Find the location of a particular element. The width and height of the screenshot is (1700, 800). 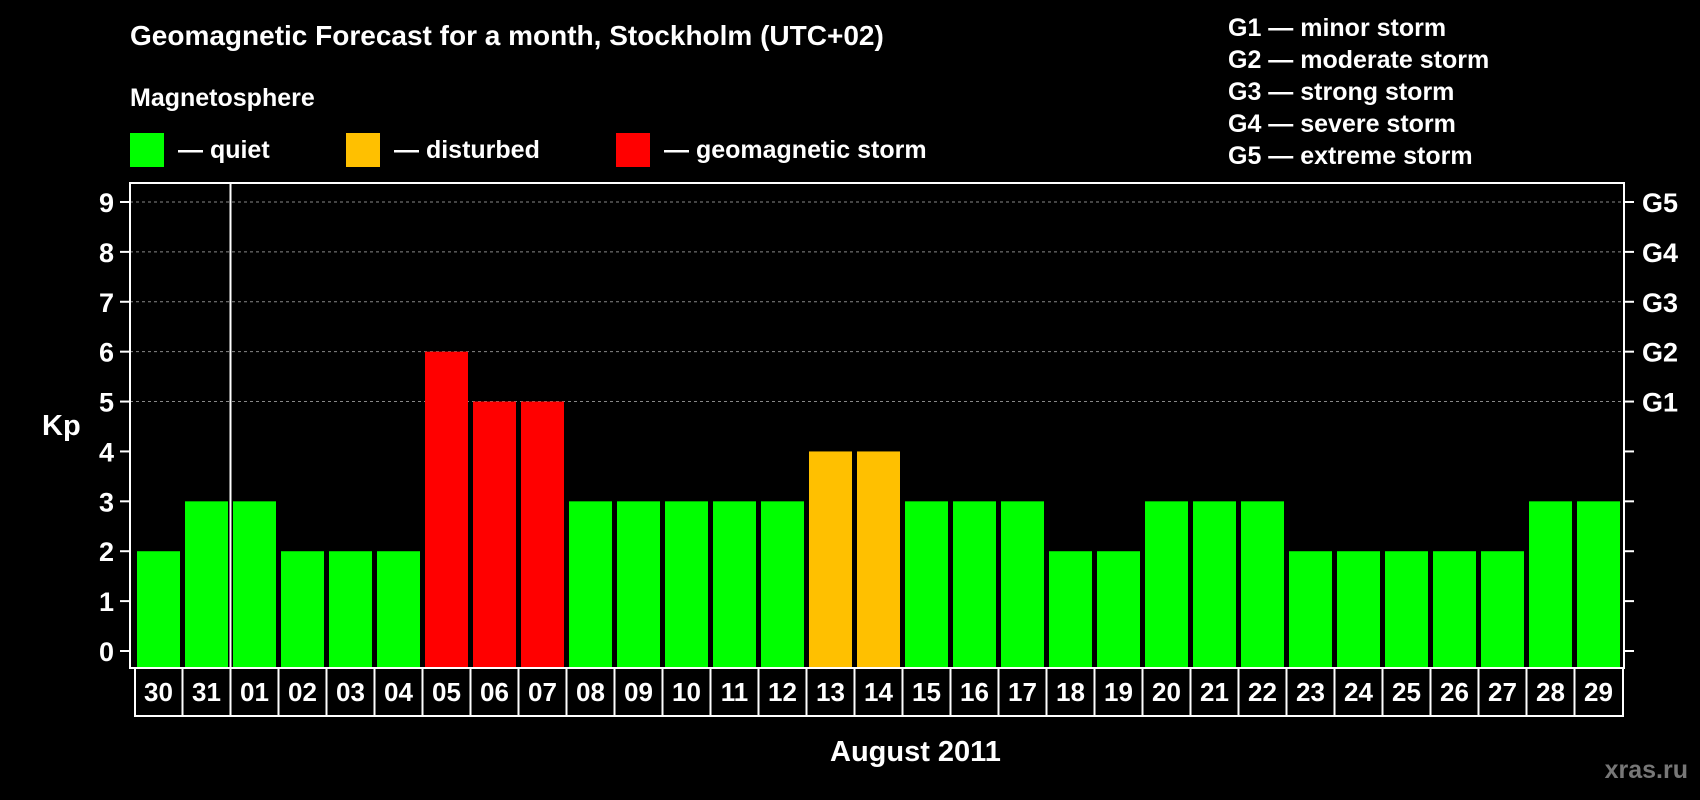

storm-scale-g4: G4 — severe storm is located at coordinates (1342, 124).